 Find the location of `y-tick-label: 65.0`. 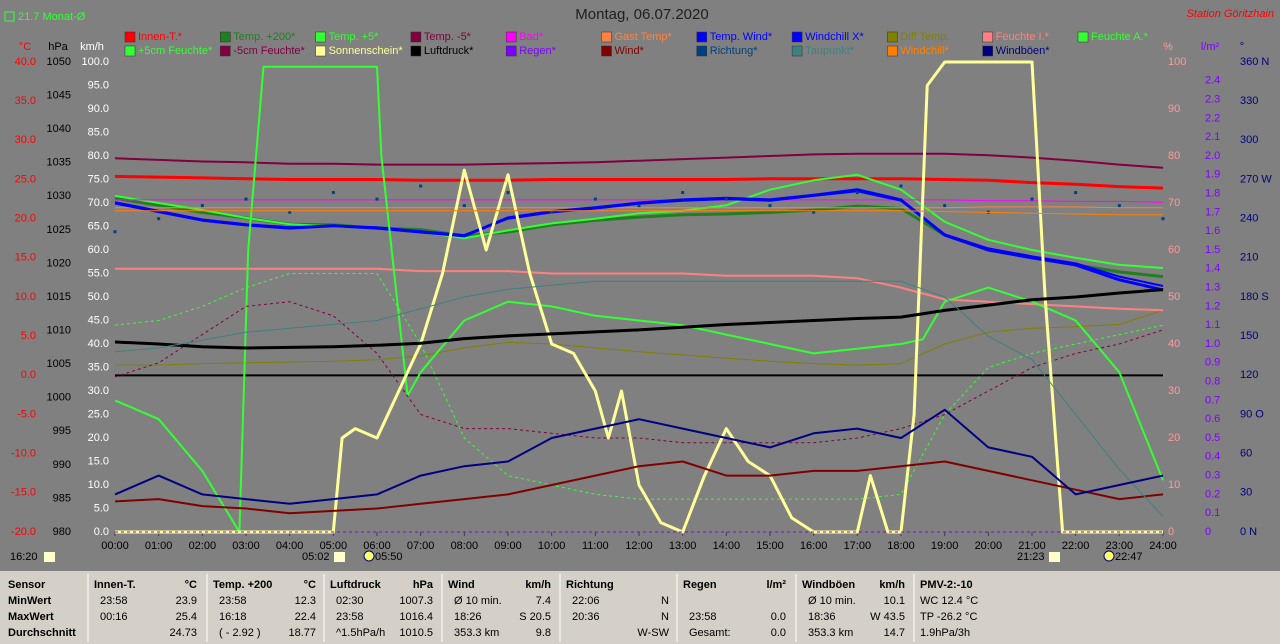

y-tick-label: 65.0 is located at coordinates (98, 226).